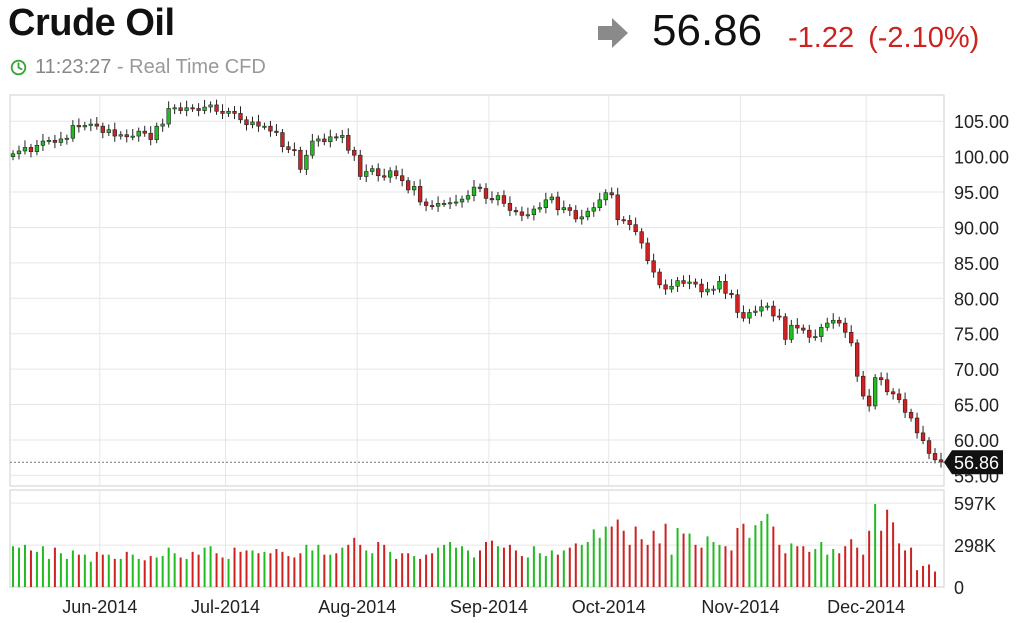  Describe the element at coordinates (18, 67) in the screenshot. I see `clock-icon` at that location.